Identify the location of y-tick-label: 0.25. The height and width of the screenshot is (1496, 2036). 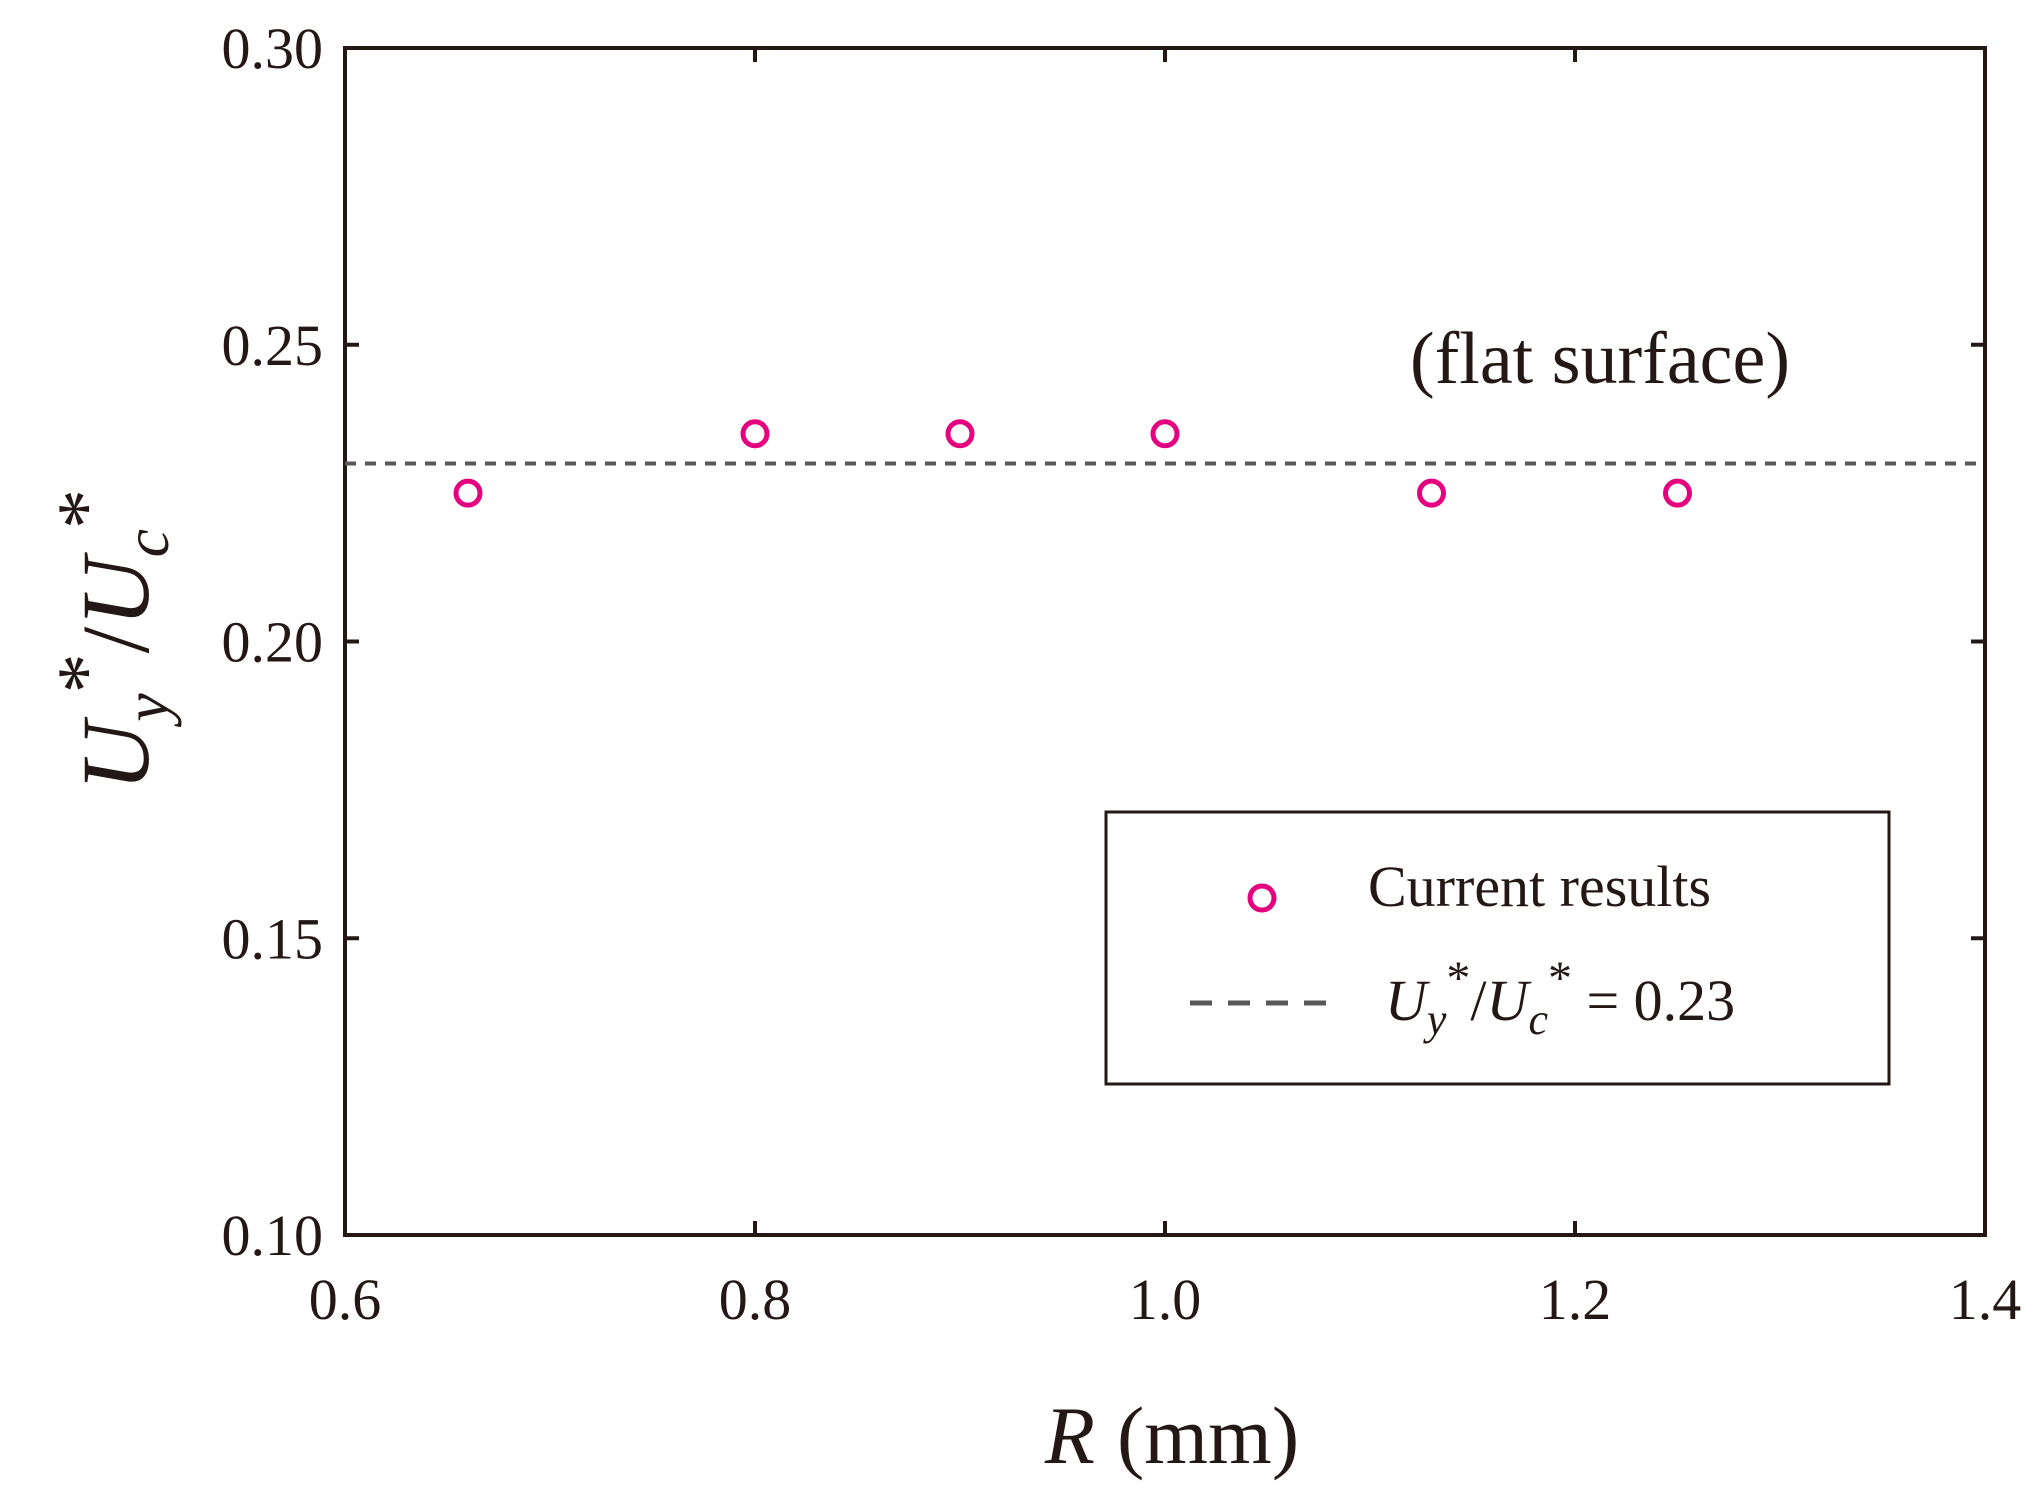
(273, 345).